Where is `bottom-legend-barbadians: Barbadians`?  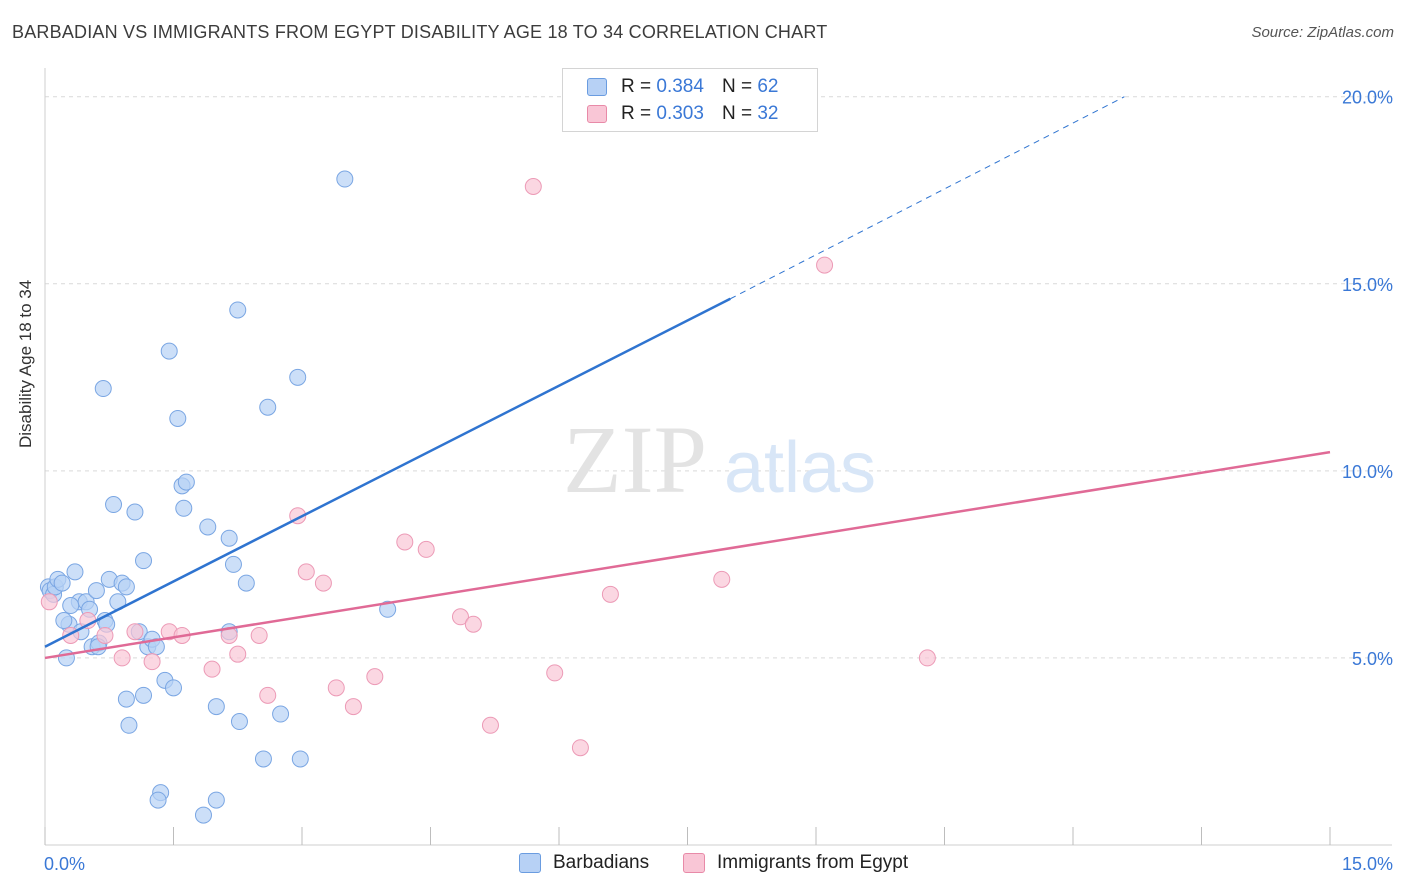 bottom-legend-barbadians: Barbadians is located at coordinates (584, 863).